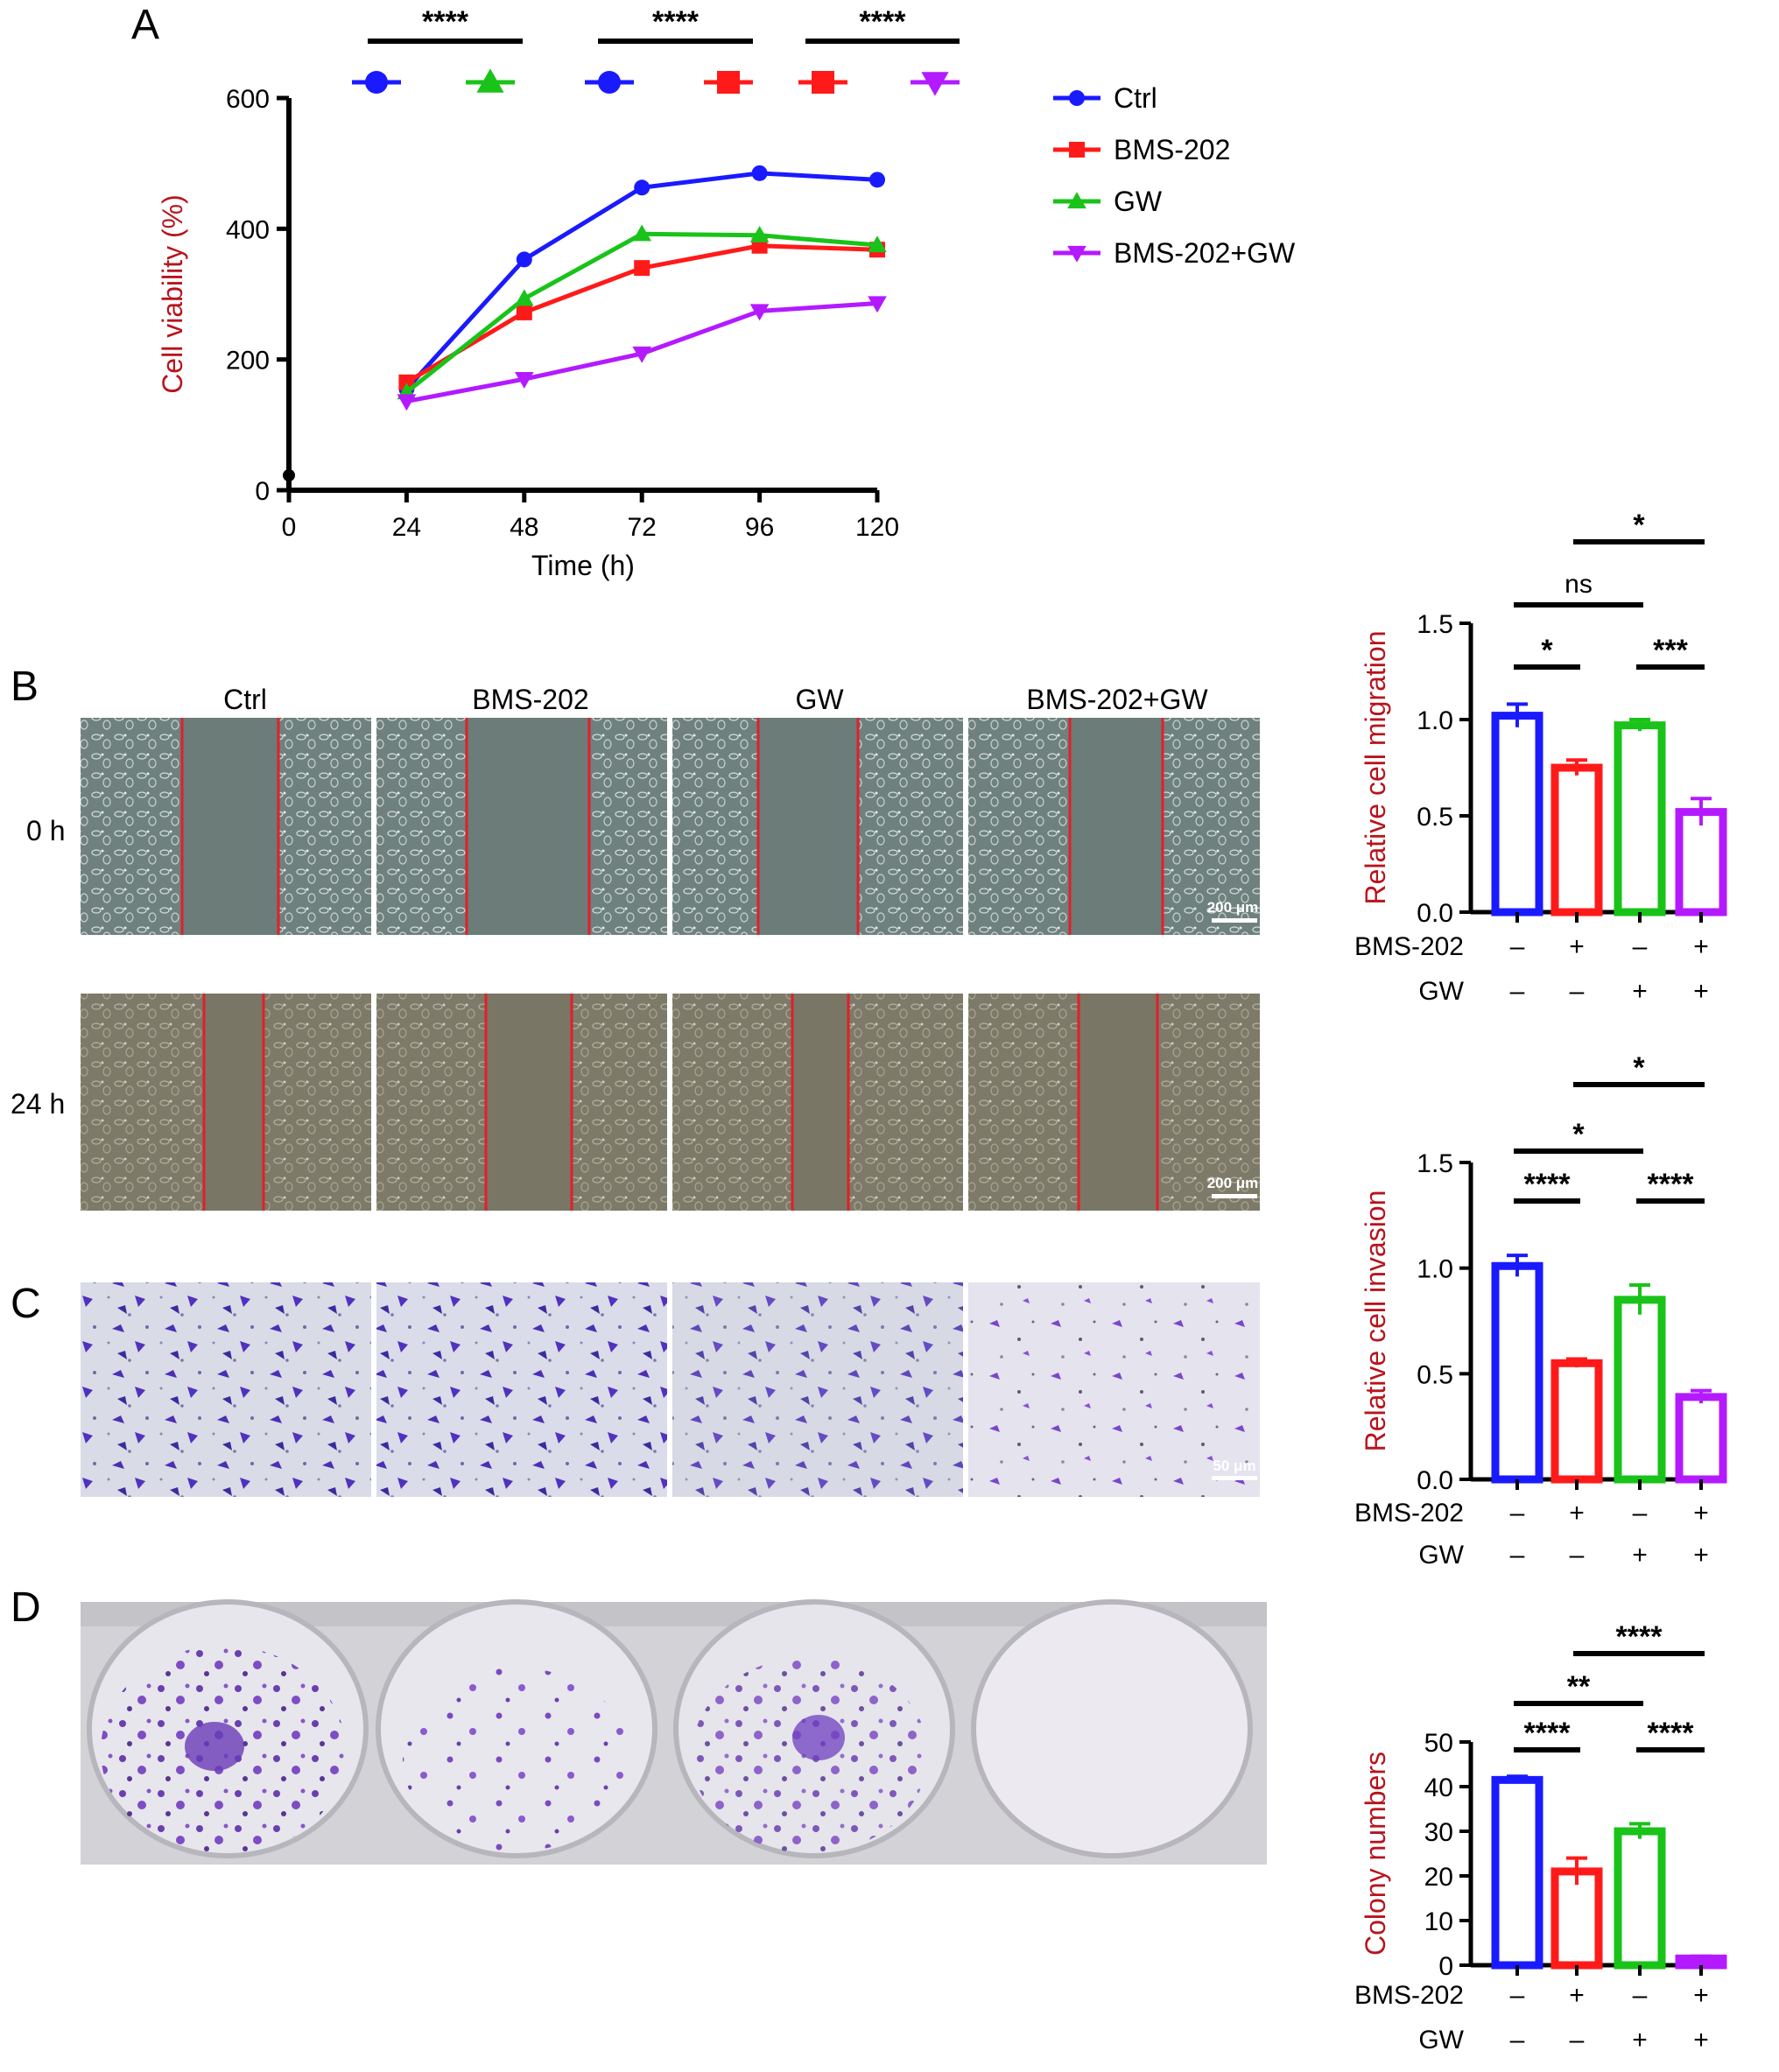  Describe the element at coordinates (1138, 202) in the screenshot. I see `legend-label: GW` at that location.